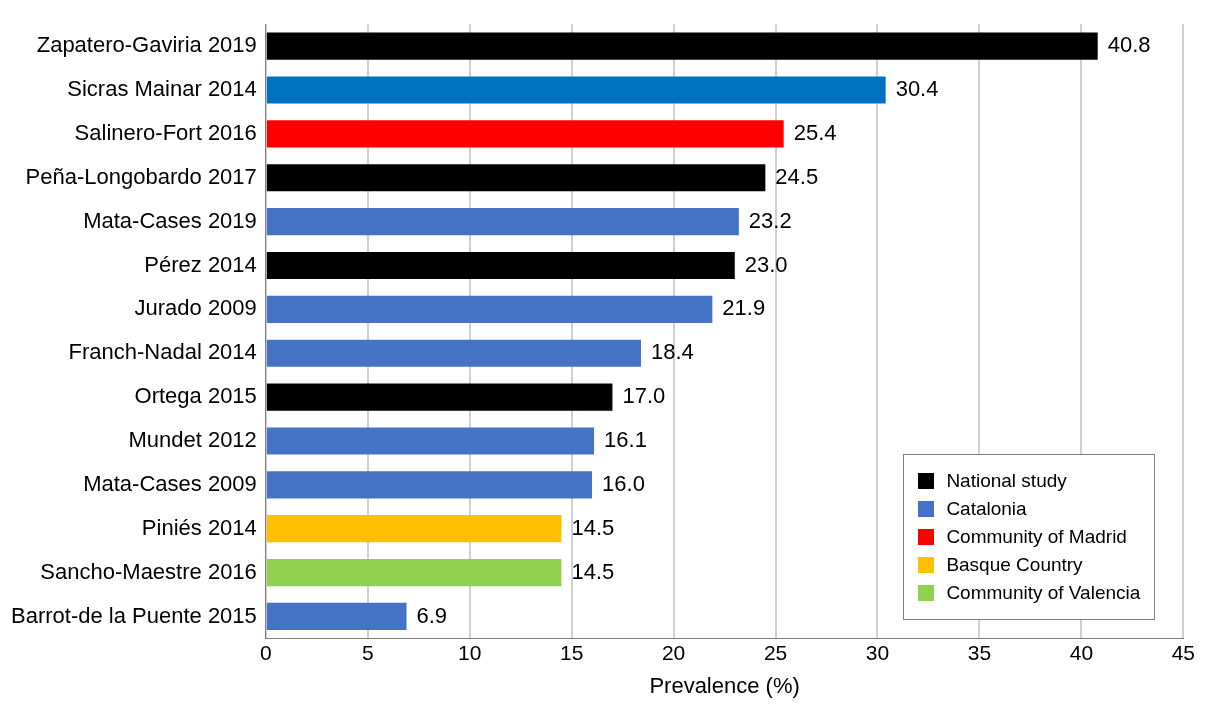  What do you see at coordinates (673, 652) in the screenshot?
I see `x-tick-label: 20` at bounding box center [673, 652].